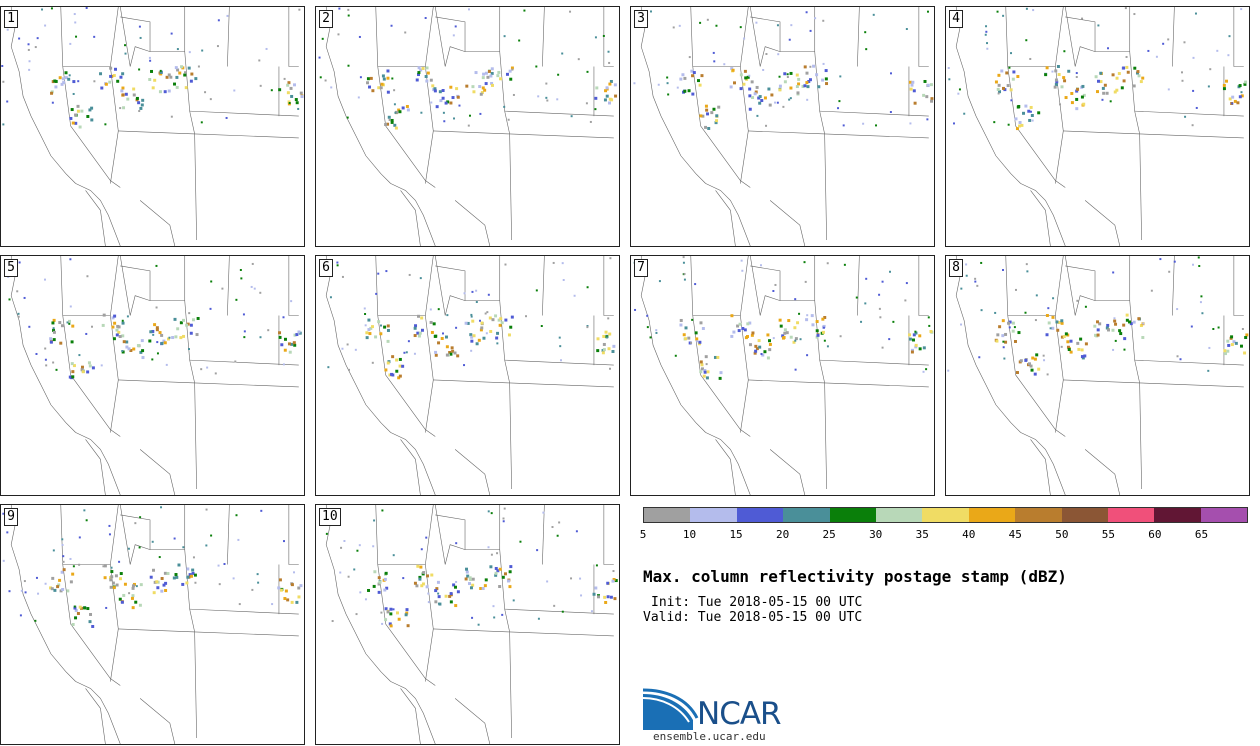 This screenshot has height=746, width=1260. Describe the element at coordinates (709, 736) in the screenshot. I see `ensemble-url: ensemble.ucar.edu` at that location.